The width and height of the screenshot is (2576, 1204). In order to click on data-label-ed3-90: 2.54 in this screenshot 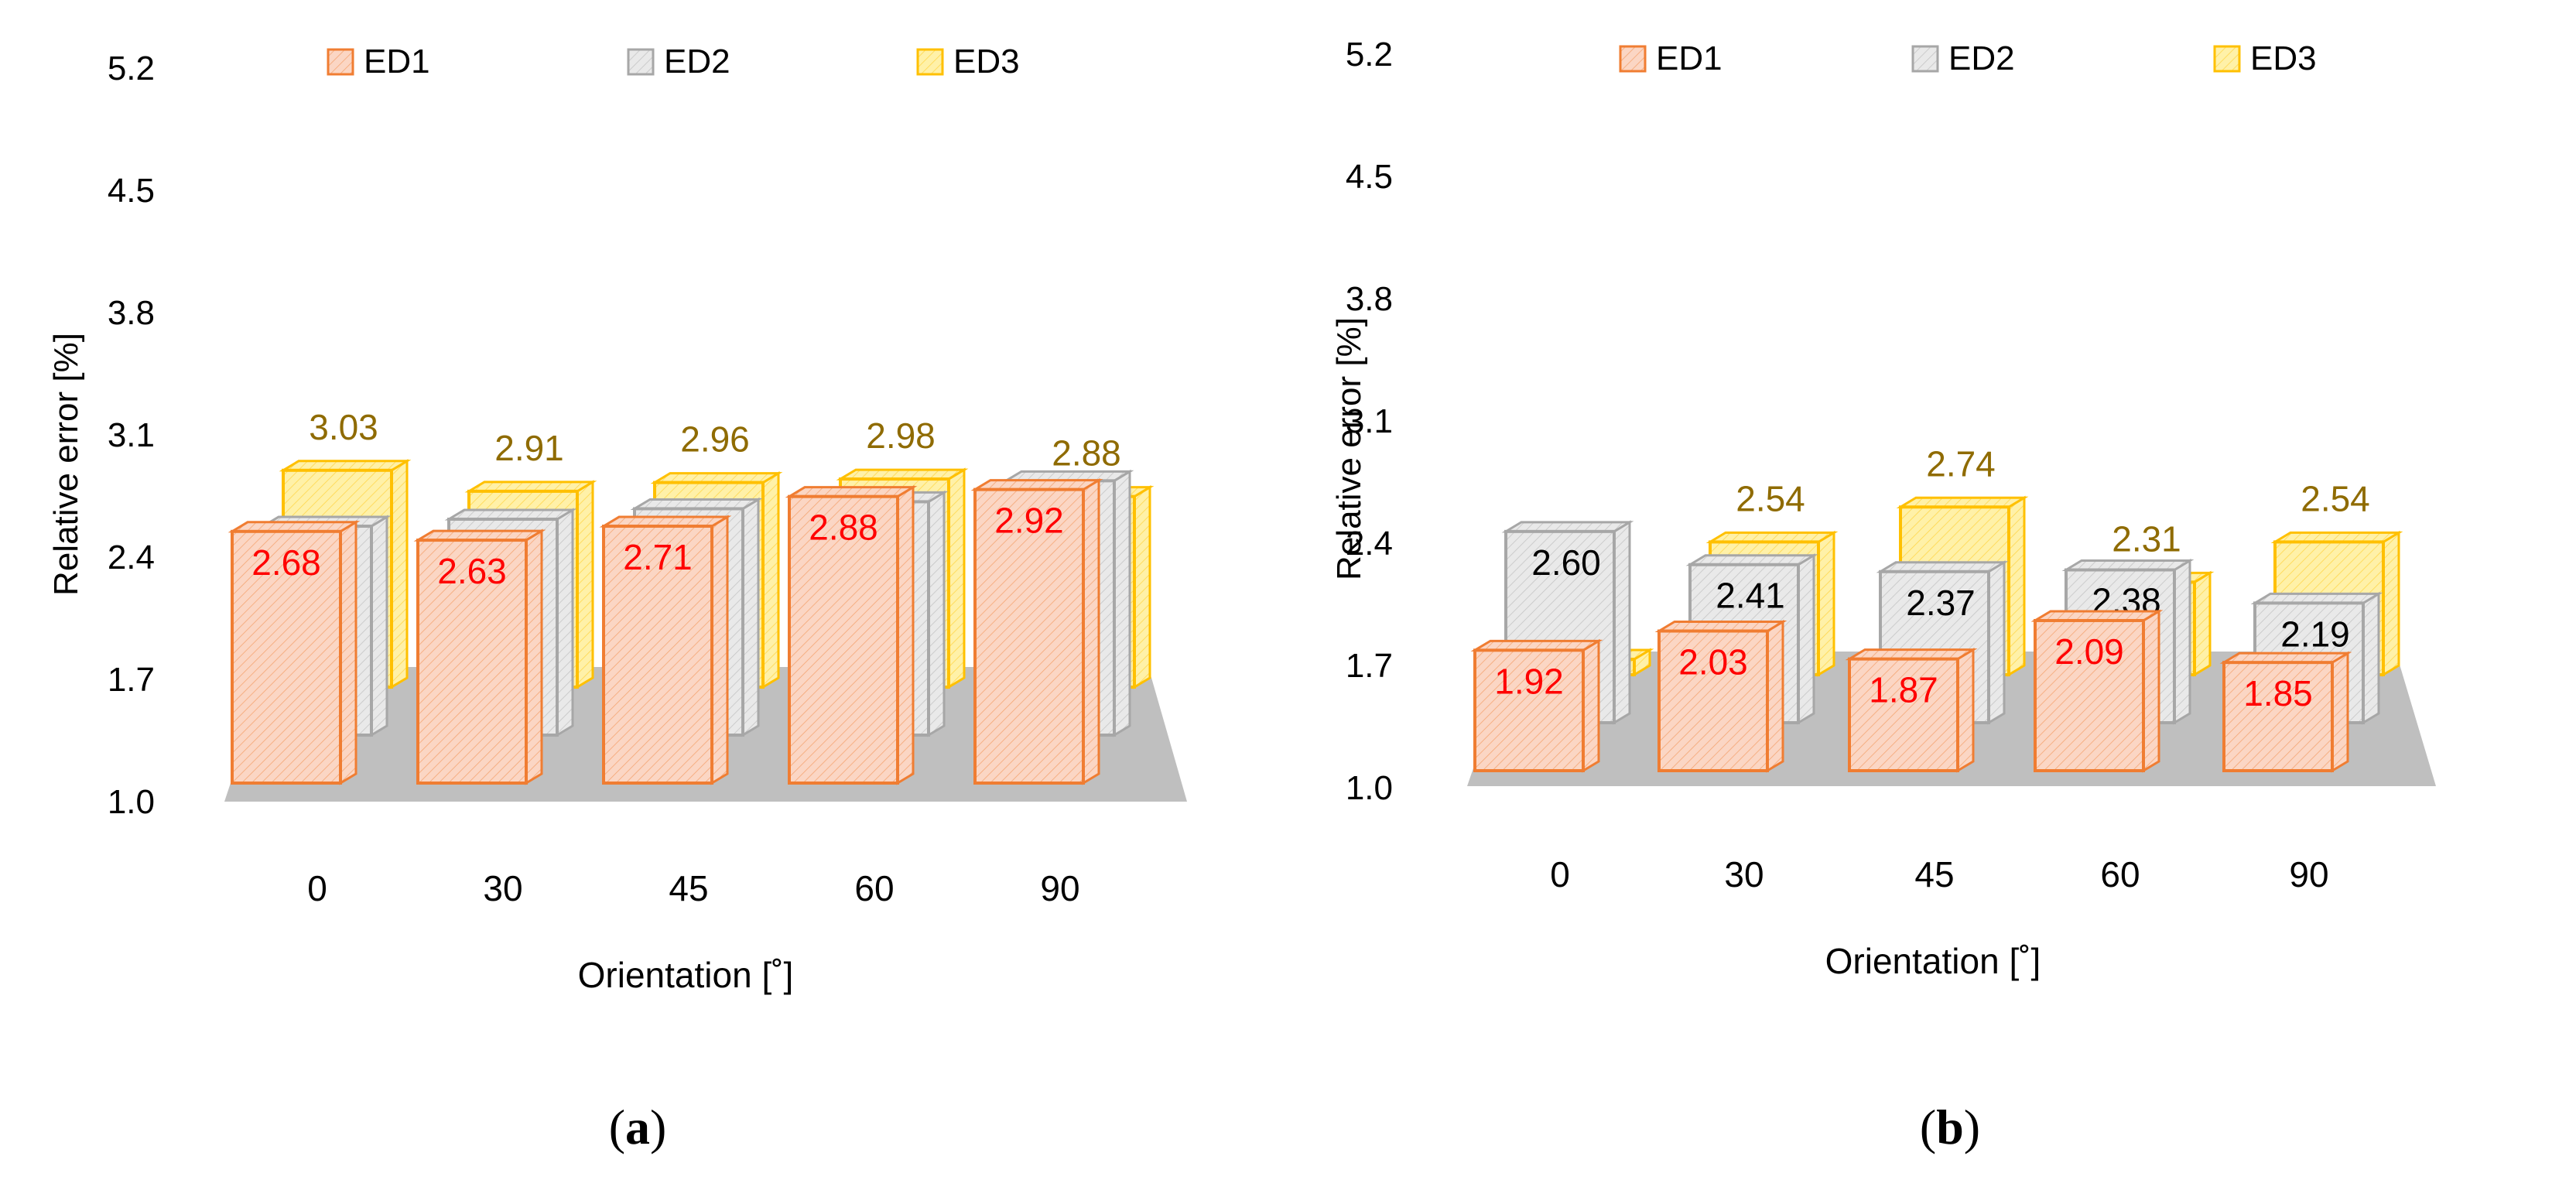, I will do `click(2335, 498)`.